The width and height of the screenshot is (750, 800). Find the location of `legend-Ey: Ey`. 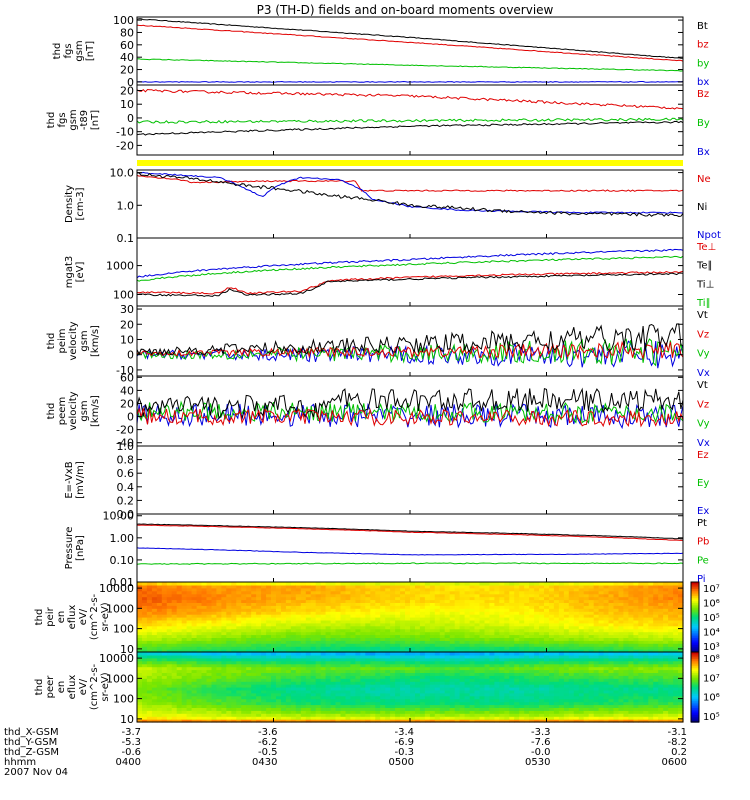

legend-Ey: Ey is located at coordinates (703, 483).